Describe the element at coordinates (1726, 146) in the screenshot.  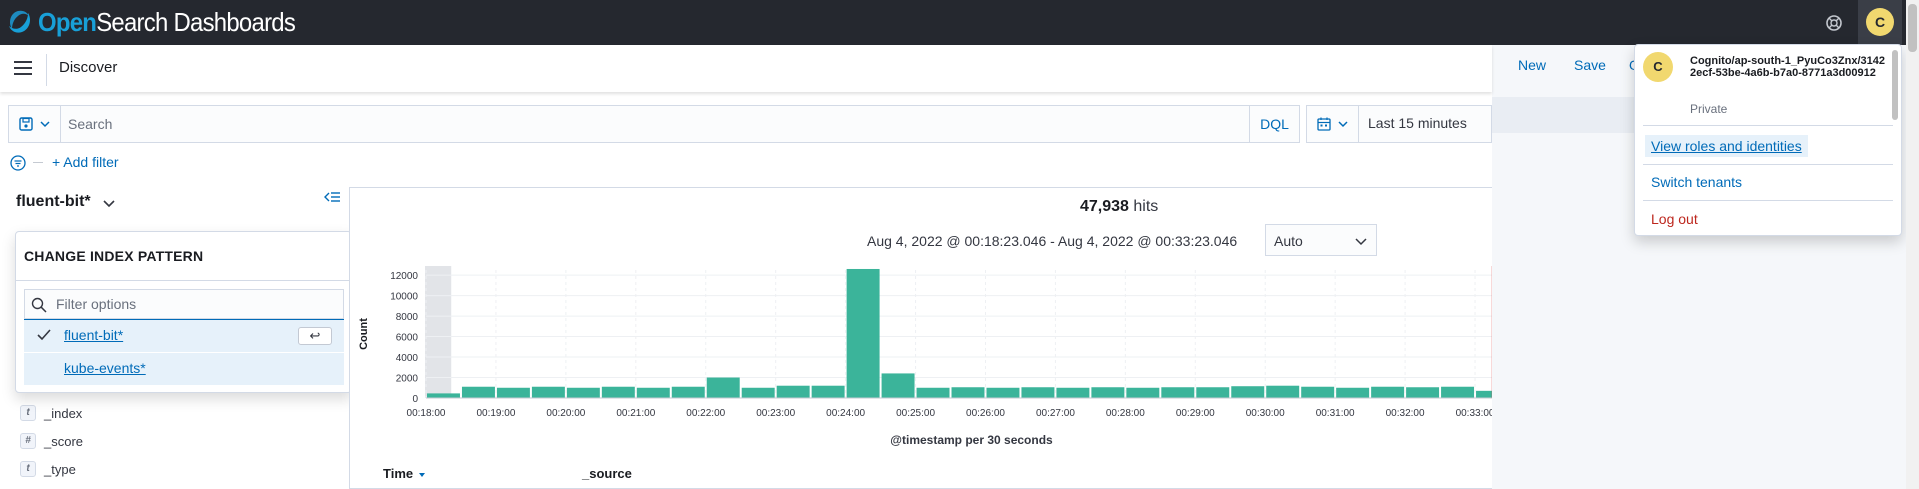
I see `view-roles-link: View roles and identities` at that location.